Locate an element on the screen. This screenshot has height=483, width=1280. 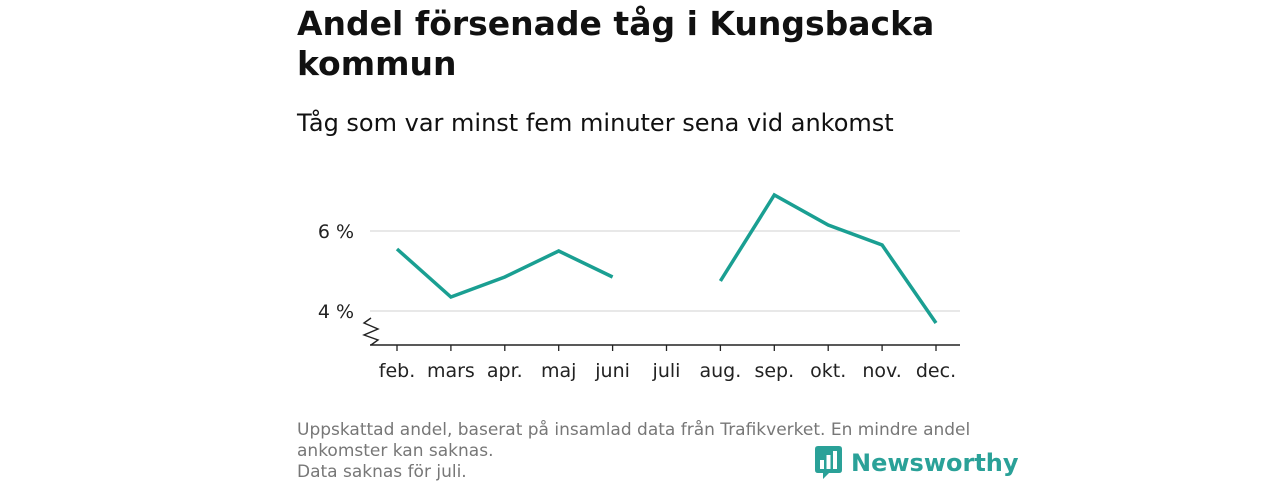
x-tick-label: nov. is located at coordinates (881, 371).